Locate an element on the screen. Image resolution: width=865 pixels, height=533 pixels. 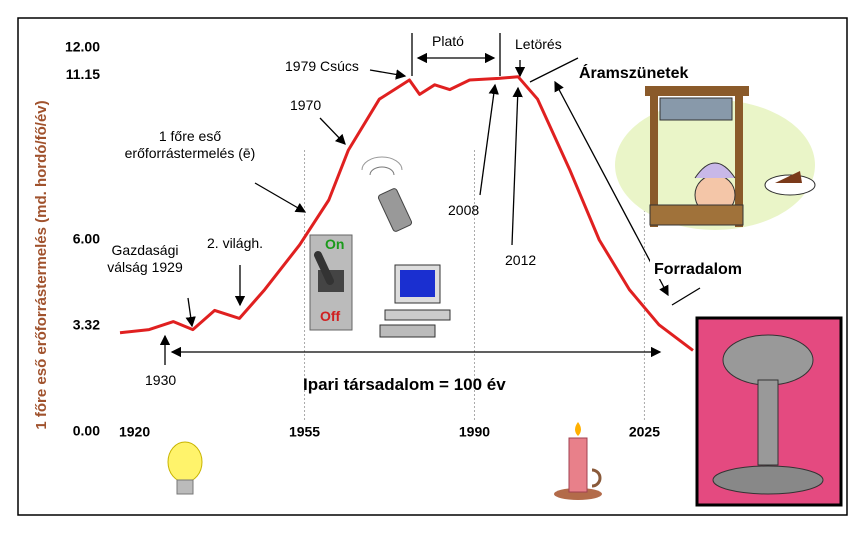
x-tick-label: 1990 is located at coordinates (474, 432).